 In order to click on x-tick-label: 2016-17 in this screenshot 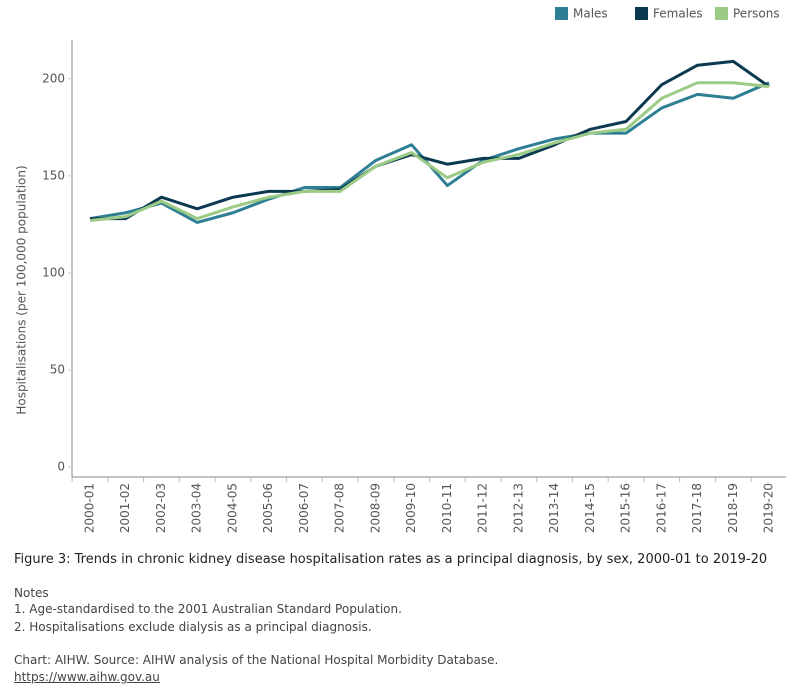, I will do `click(661, 508)`.